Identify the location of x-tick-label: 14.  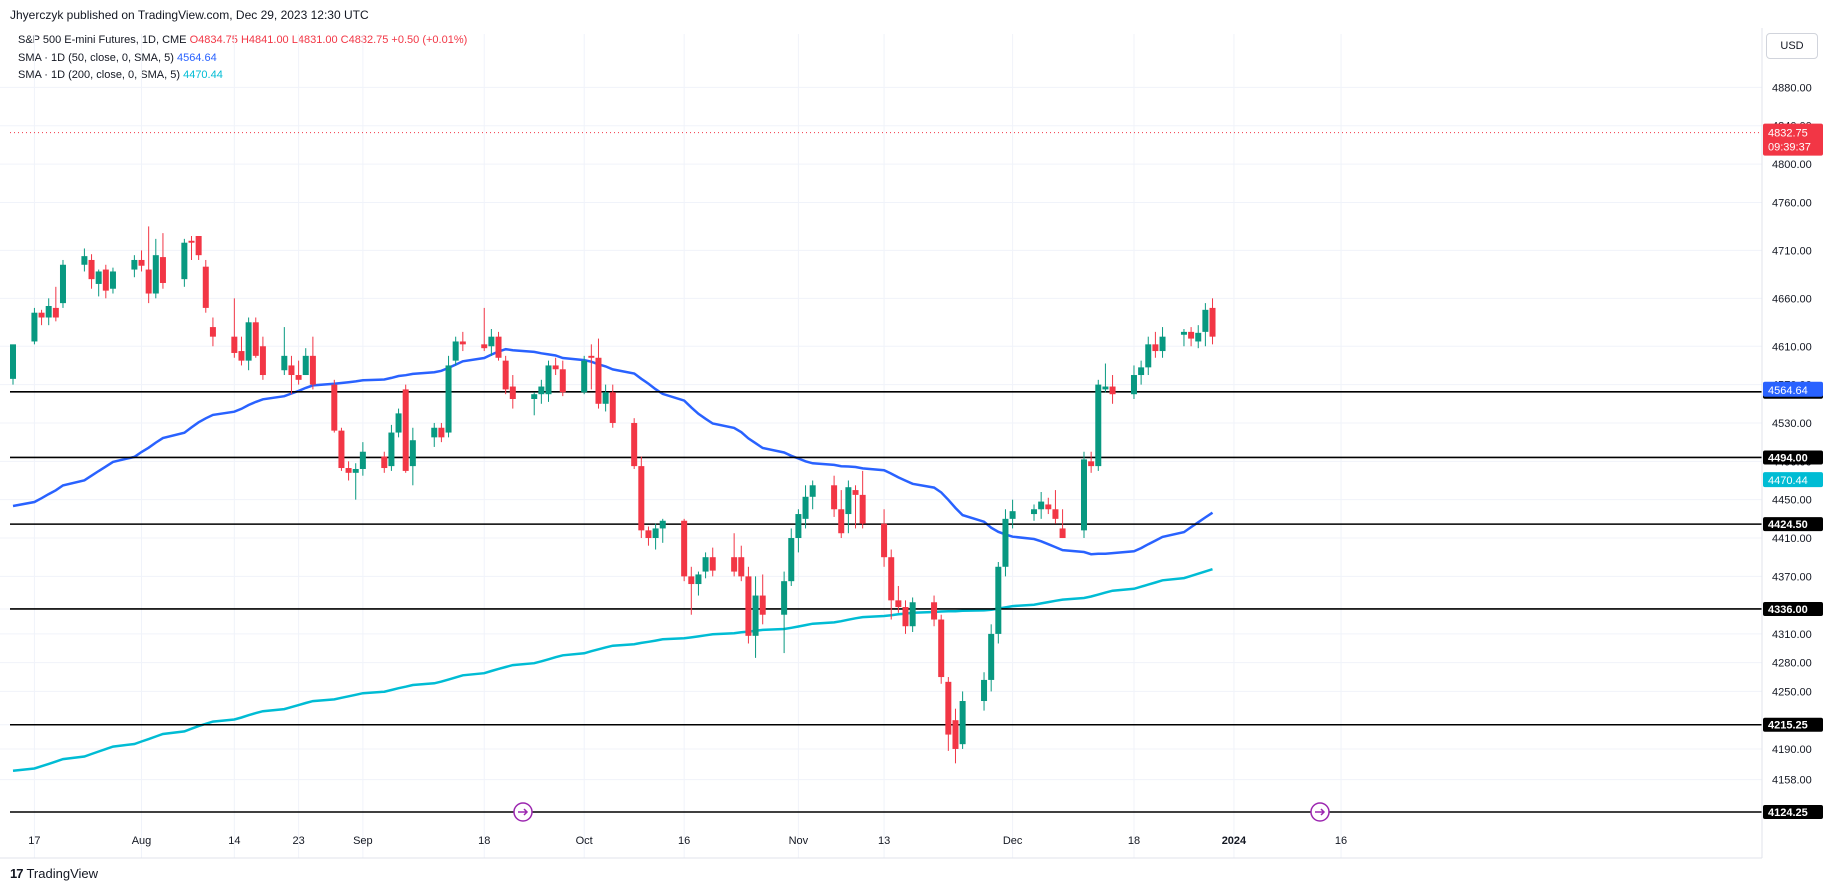
(234, 841).